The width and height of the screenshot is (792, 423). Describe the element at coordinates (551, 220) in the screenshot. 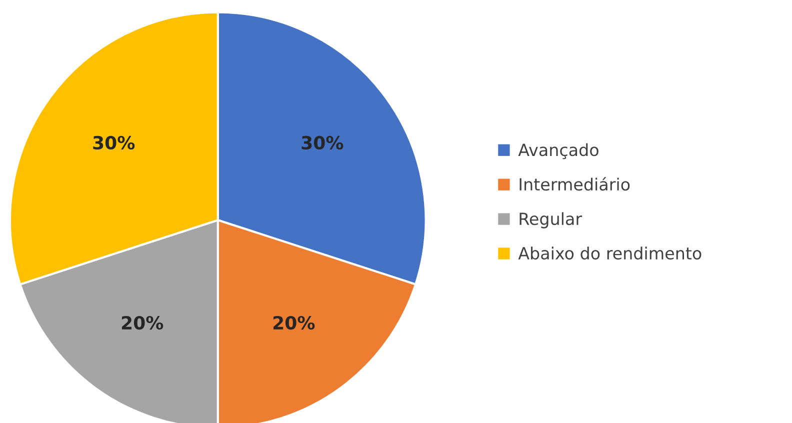

I see `legend-label: Regular` at that location.